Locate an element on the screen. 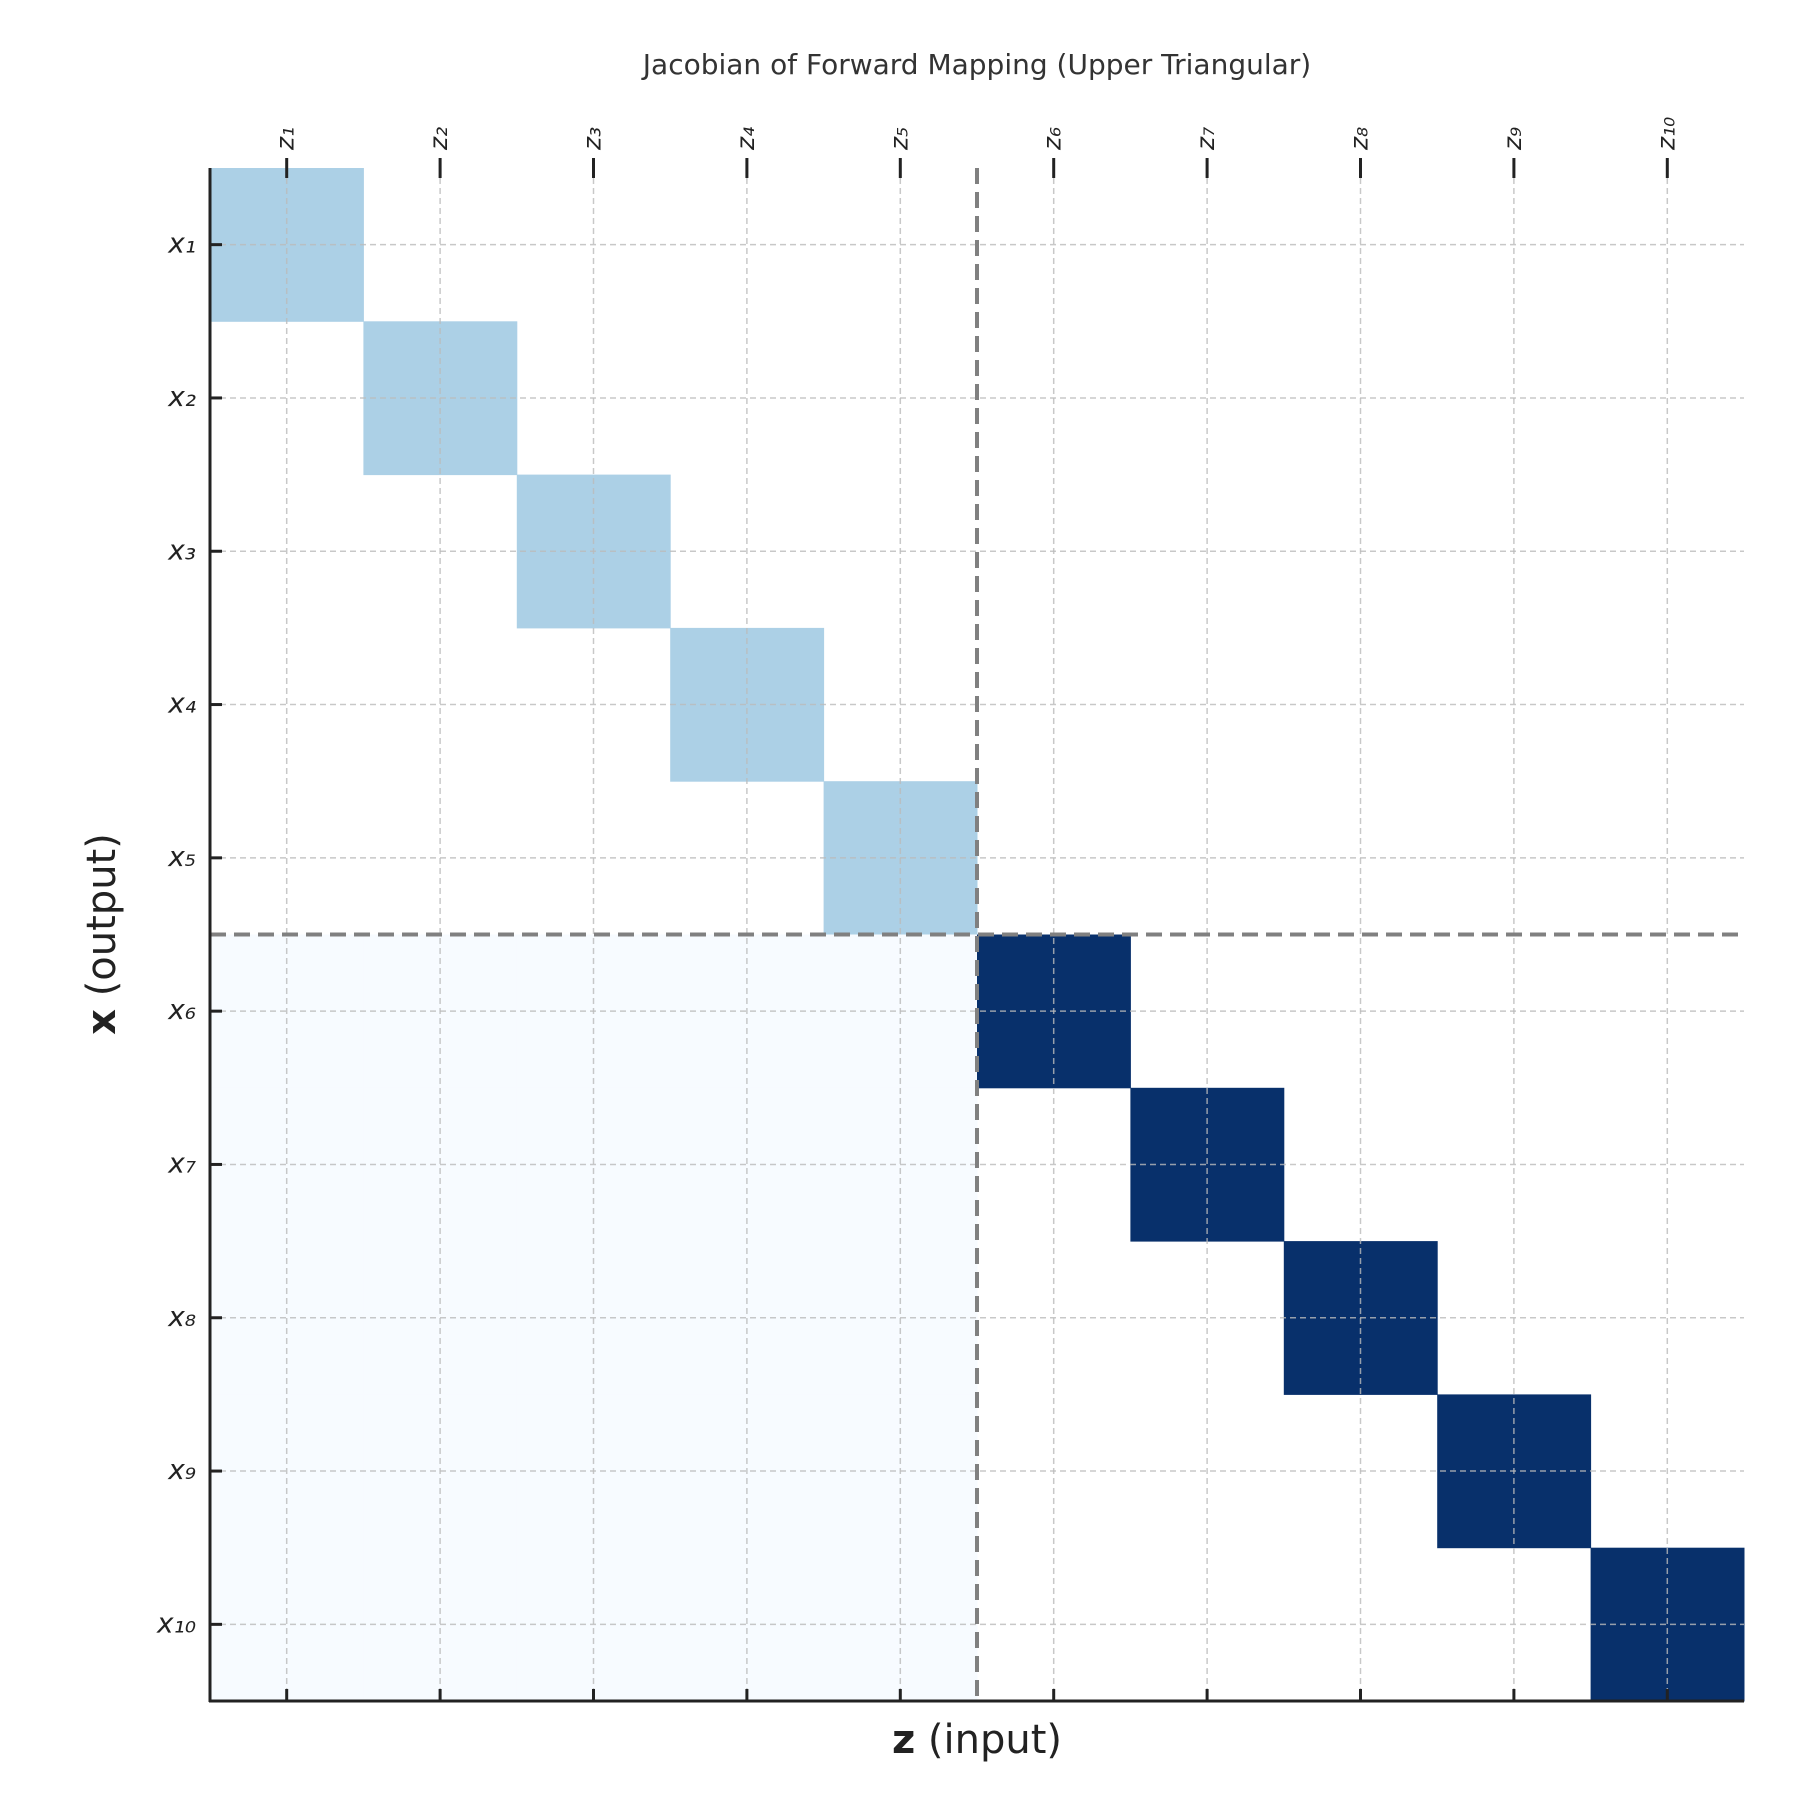 This screenshot has width=1800, height=1800. x-tick-label: z₅ is located at coordinates (898, 139).